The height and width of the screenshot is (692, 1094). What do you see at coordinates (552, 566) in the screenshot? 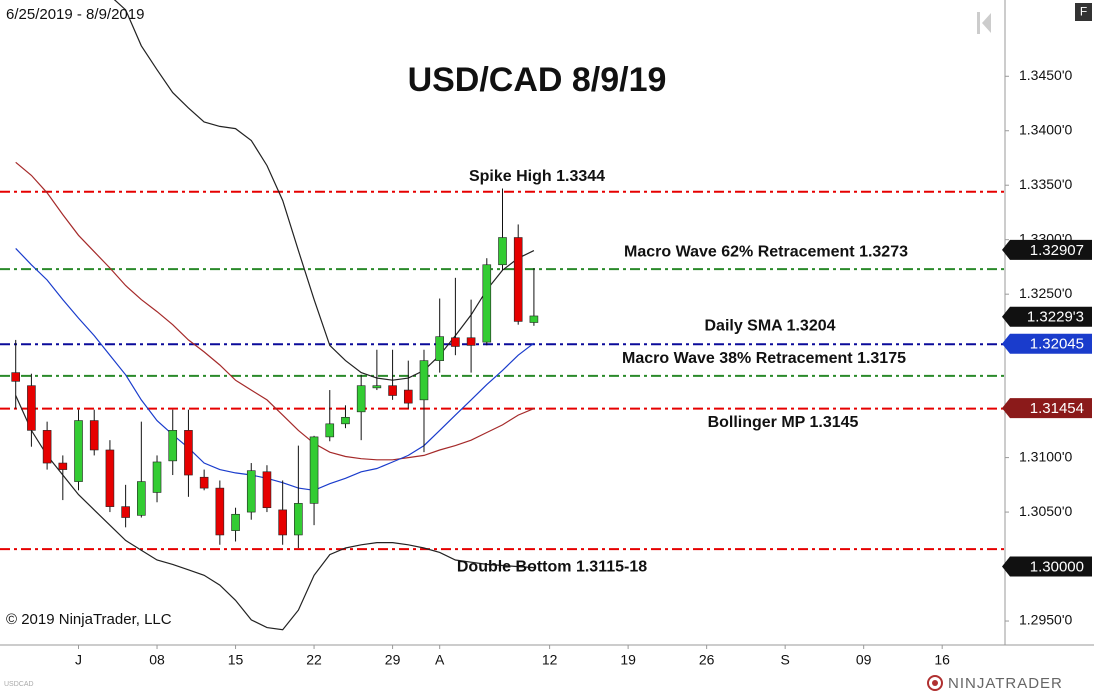
I see `level-annotation: Double Bottom 1.3115-18` at bounding box center [552, 566].